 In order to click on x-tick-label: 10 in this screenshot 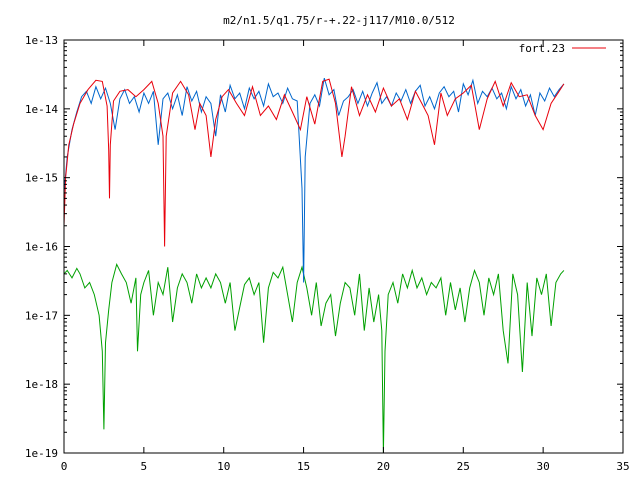, I will do `click(223, 466)`.